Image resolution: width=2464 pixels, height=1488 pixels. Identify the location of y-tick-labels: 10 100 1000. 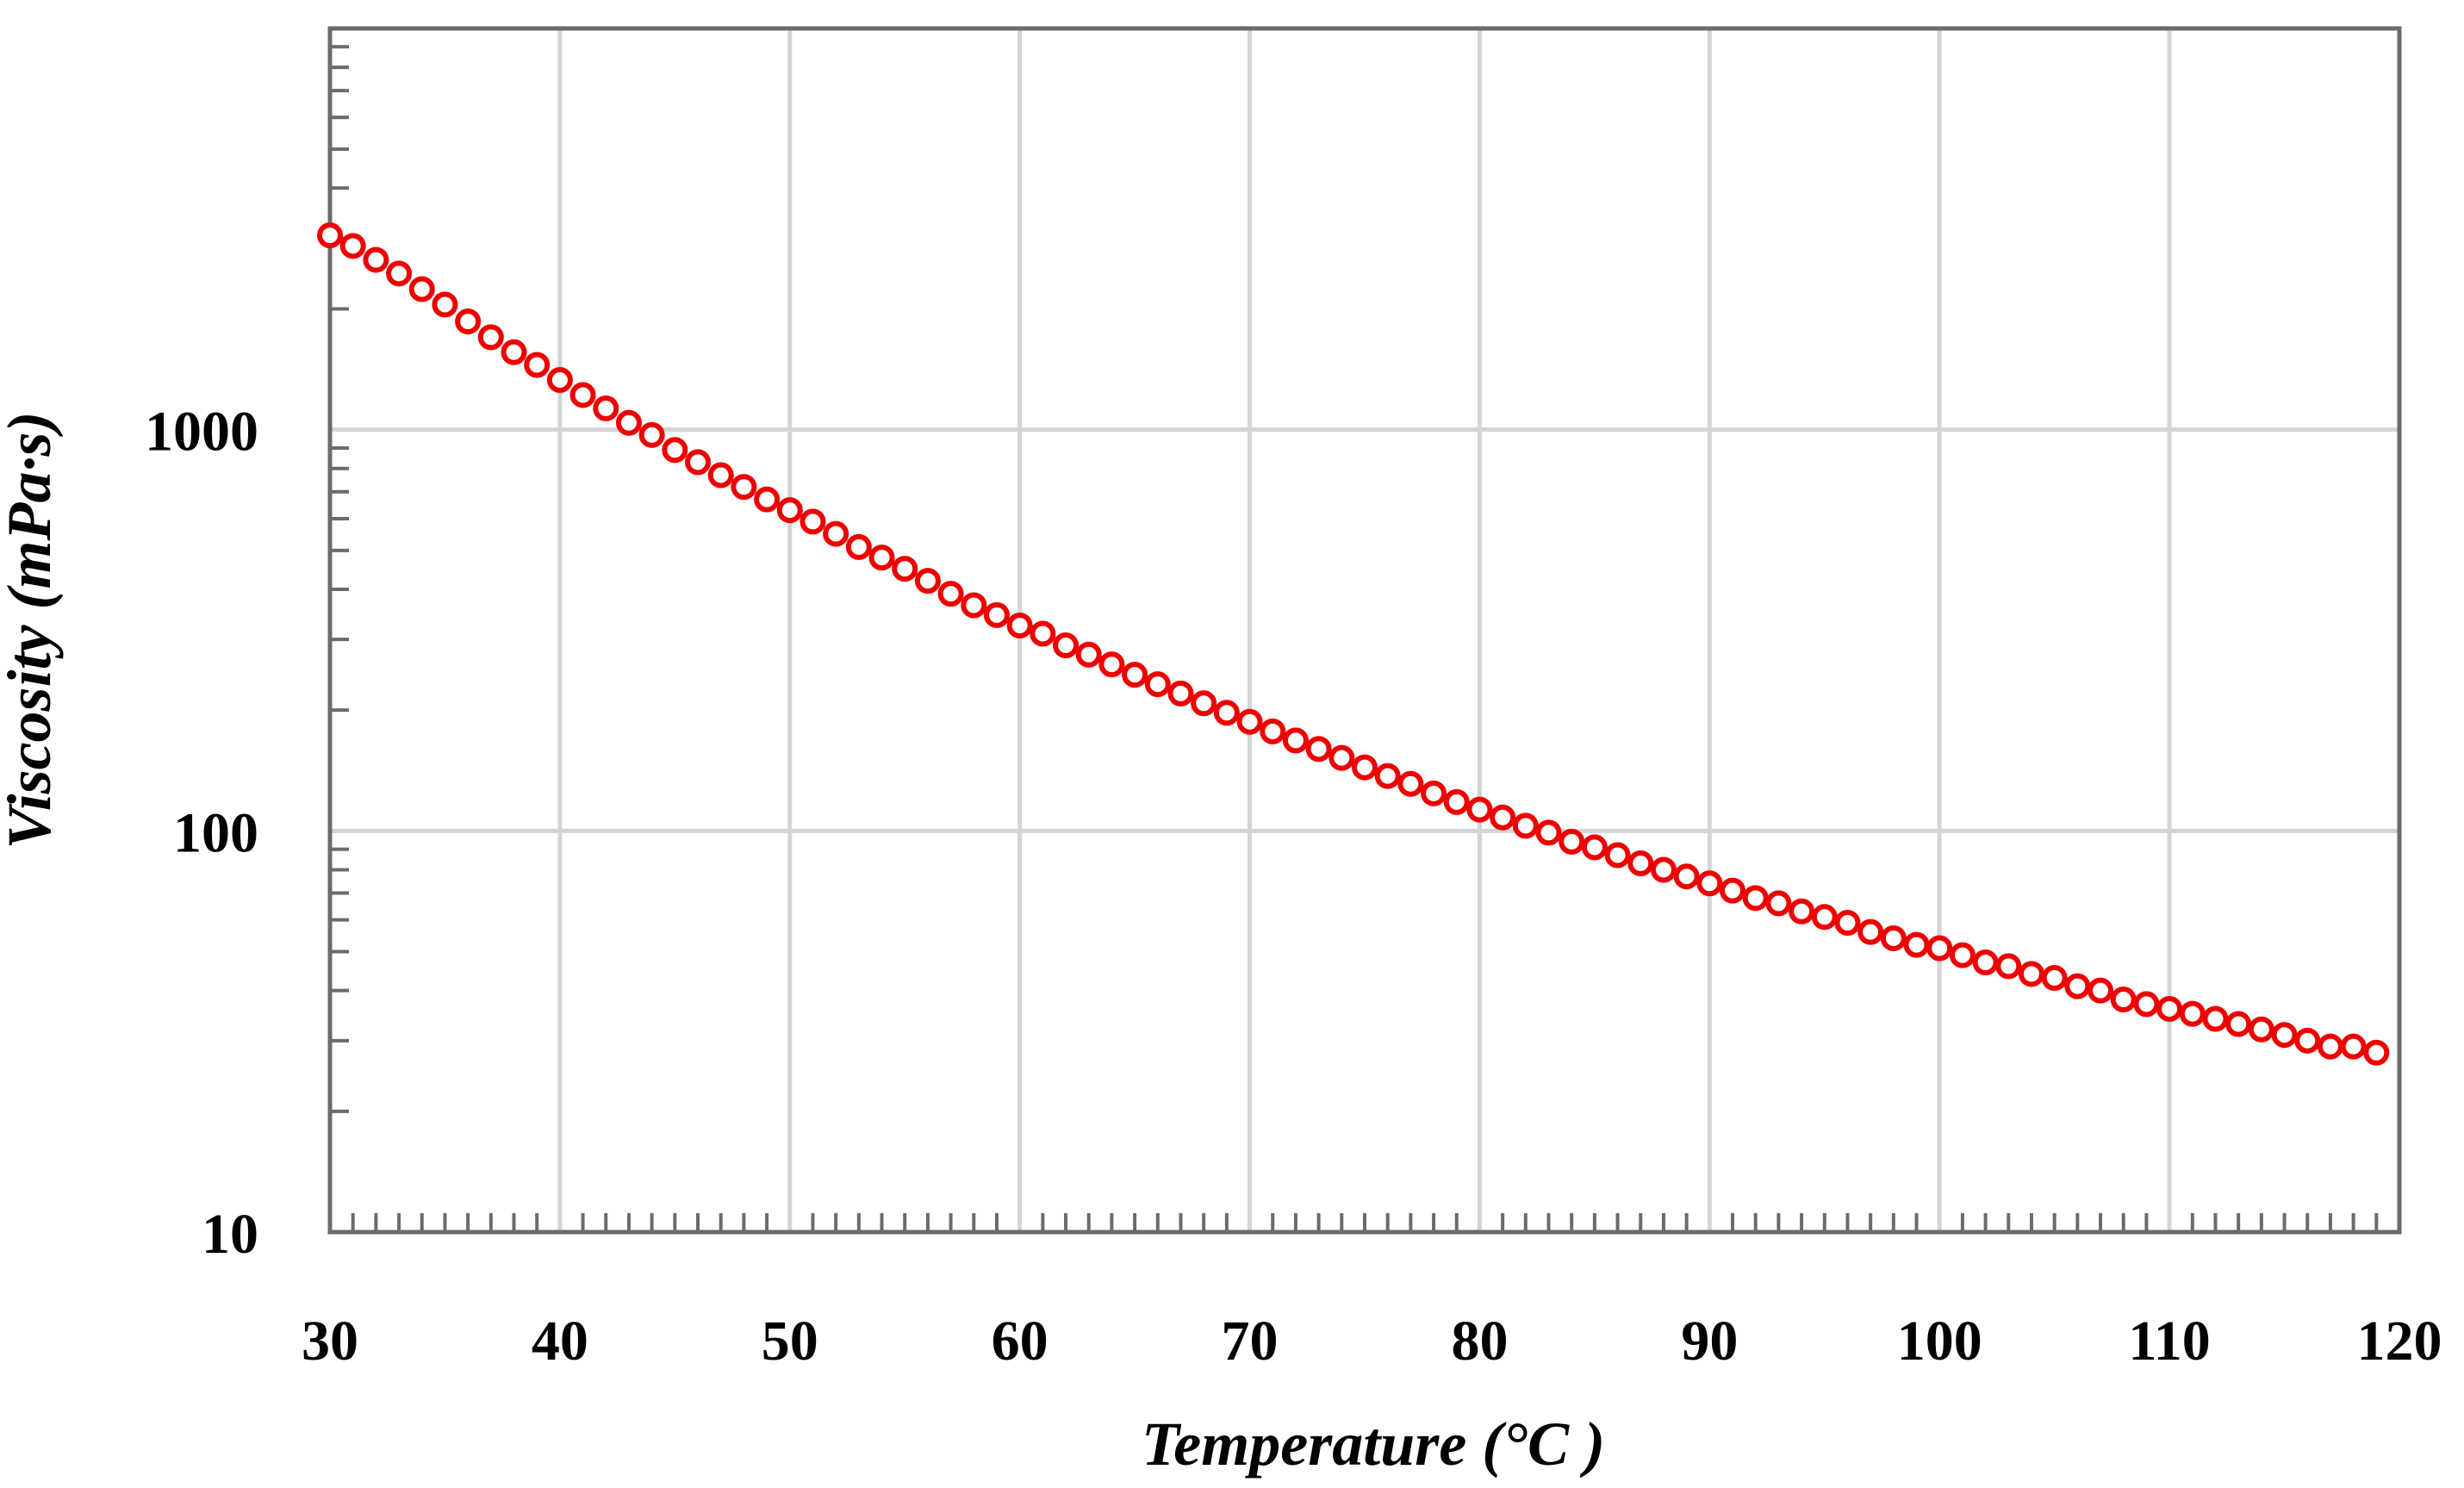
(202, 833).